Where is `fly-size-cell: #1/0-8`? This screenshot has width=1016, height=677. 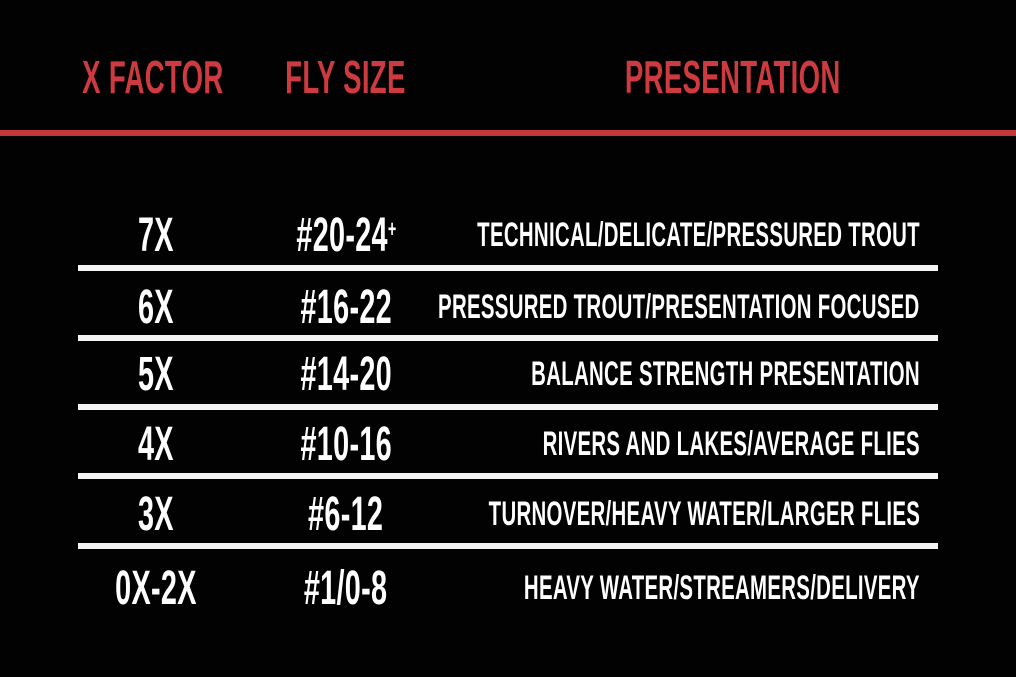 fly-size-cell: #1/0-8 is located at coordinates (346, 588).